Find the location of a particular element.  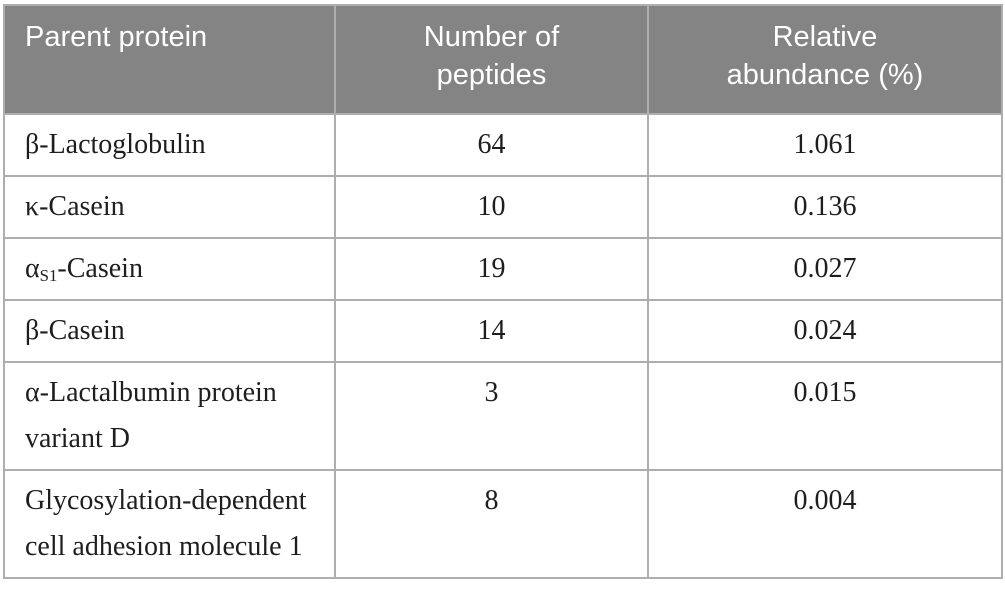

abundance-cell: 0.136 is located at coordinates (825, 207).